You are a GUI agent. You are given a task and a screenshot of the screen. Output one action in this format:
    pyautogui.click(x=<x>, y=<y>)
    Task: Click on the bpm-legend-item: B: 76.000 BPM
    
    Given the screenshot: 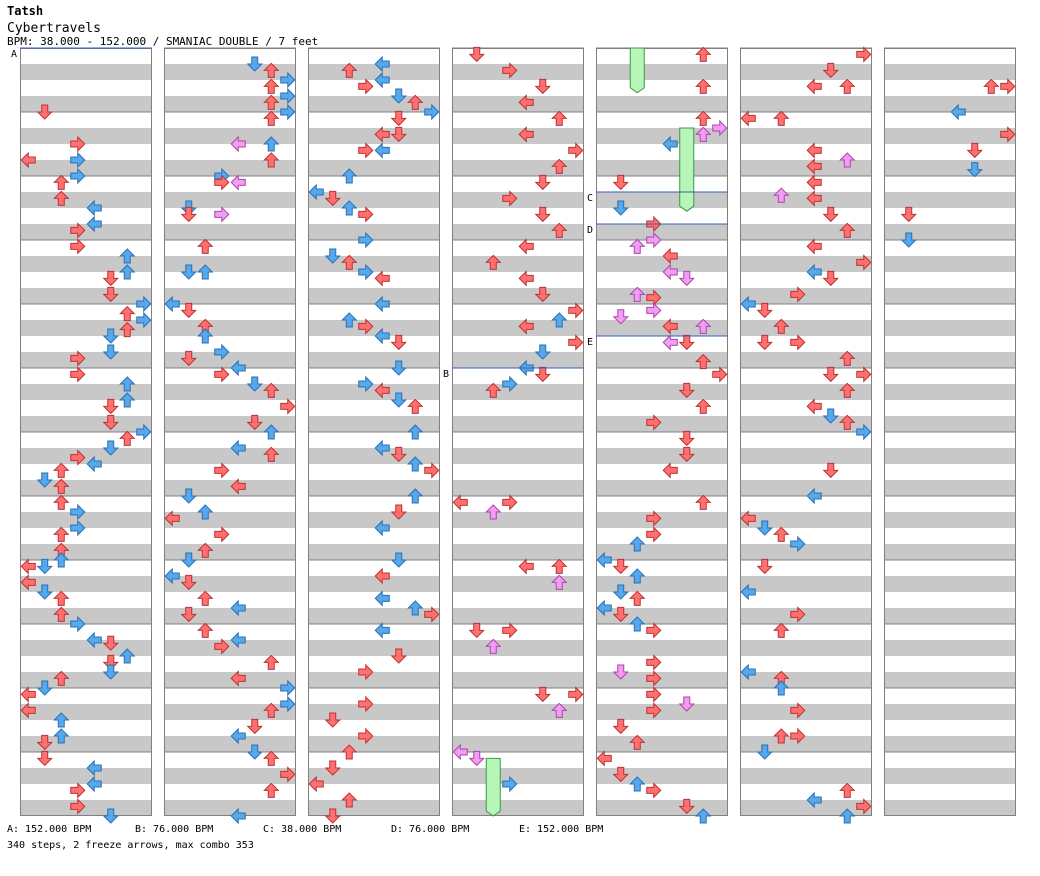 What is the action you would take?
    pyautogui.click(x=174, y=829)
    